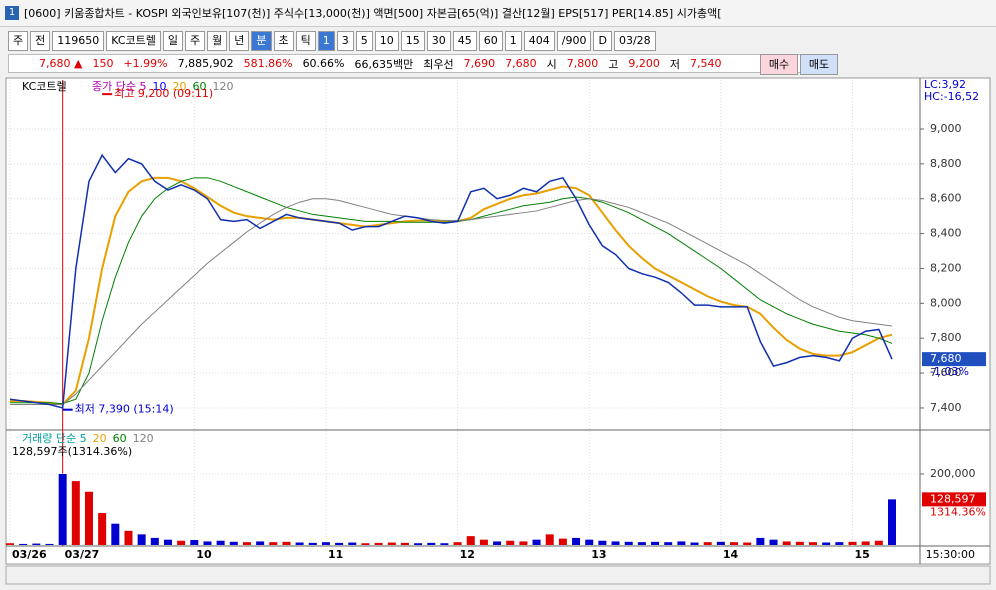  I want to click on info-item: 7,690, so click(479, 63).